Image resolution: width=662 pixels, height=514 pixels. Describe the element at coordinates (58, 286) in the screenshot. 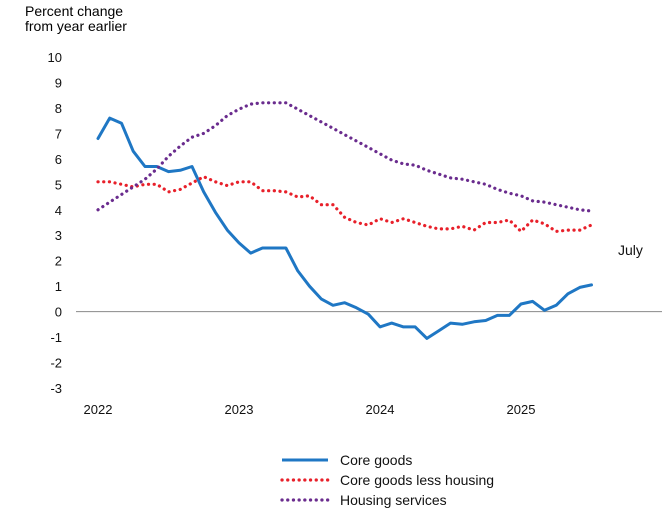

I see `y-tick-label: 1` at that location.